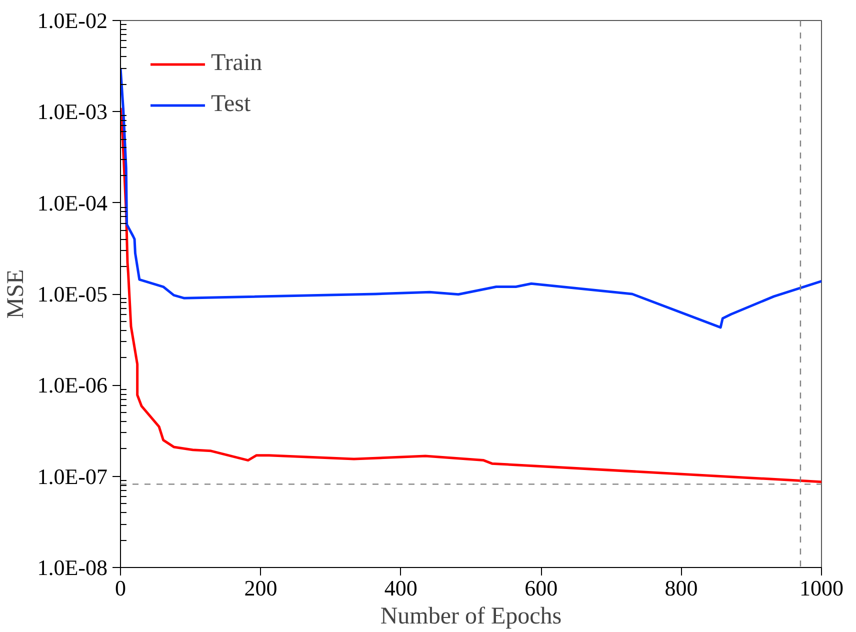  Describe the element at coordinates (72, 203) in the screenshot. I see `y-tick-label: 1.0E-04` at that location.